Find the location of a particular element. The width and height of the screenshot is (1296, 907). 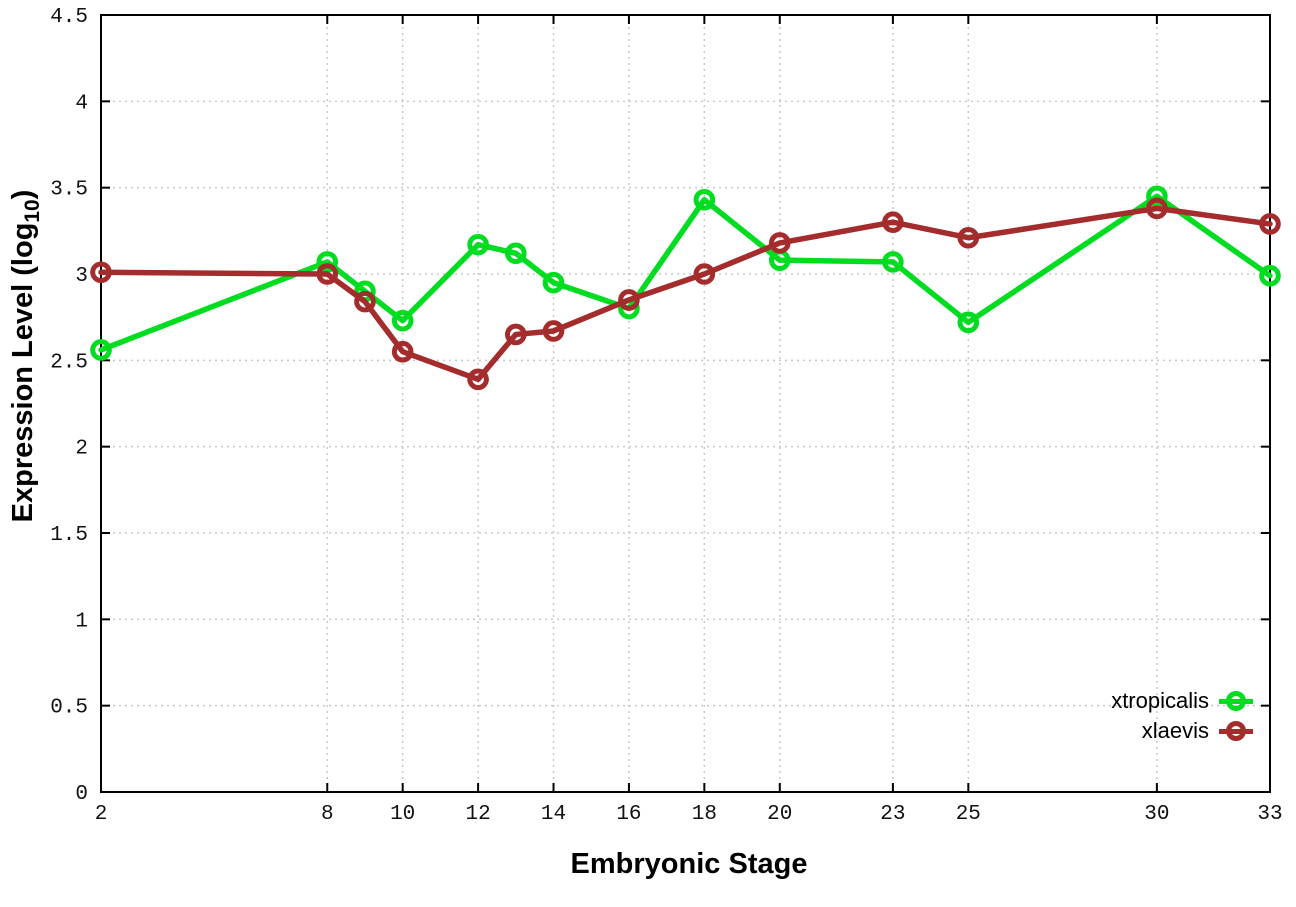

y-tick-label: 2.5 is located at coordinates (69, 362).